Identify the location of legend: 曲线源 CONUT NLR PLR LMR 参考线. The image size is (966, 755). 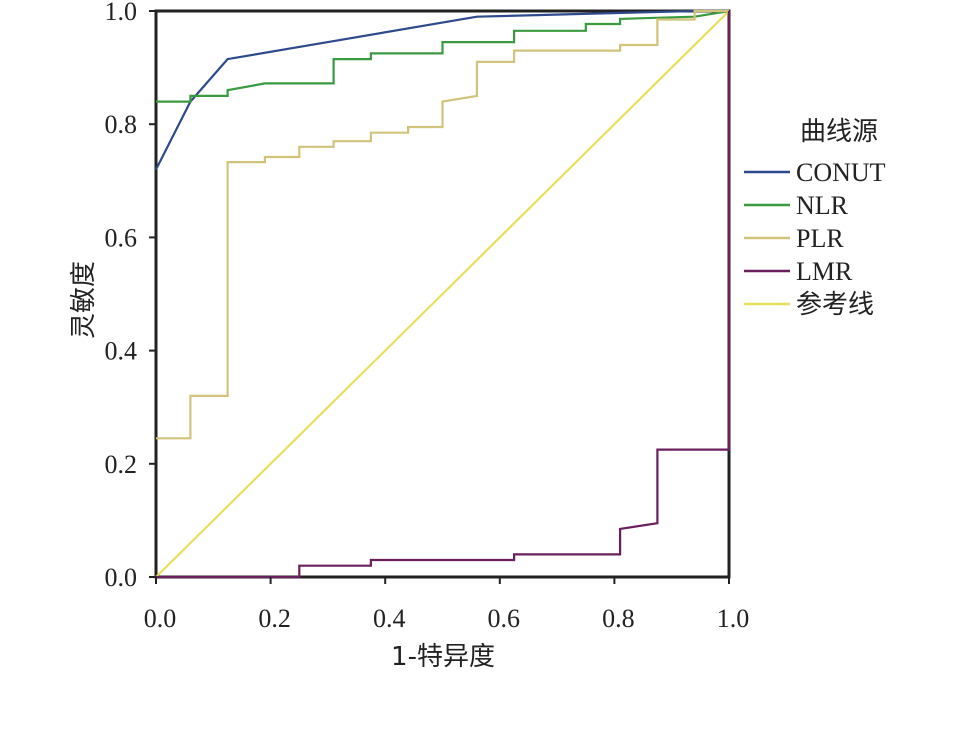
(815, 218).